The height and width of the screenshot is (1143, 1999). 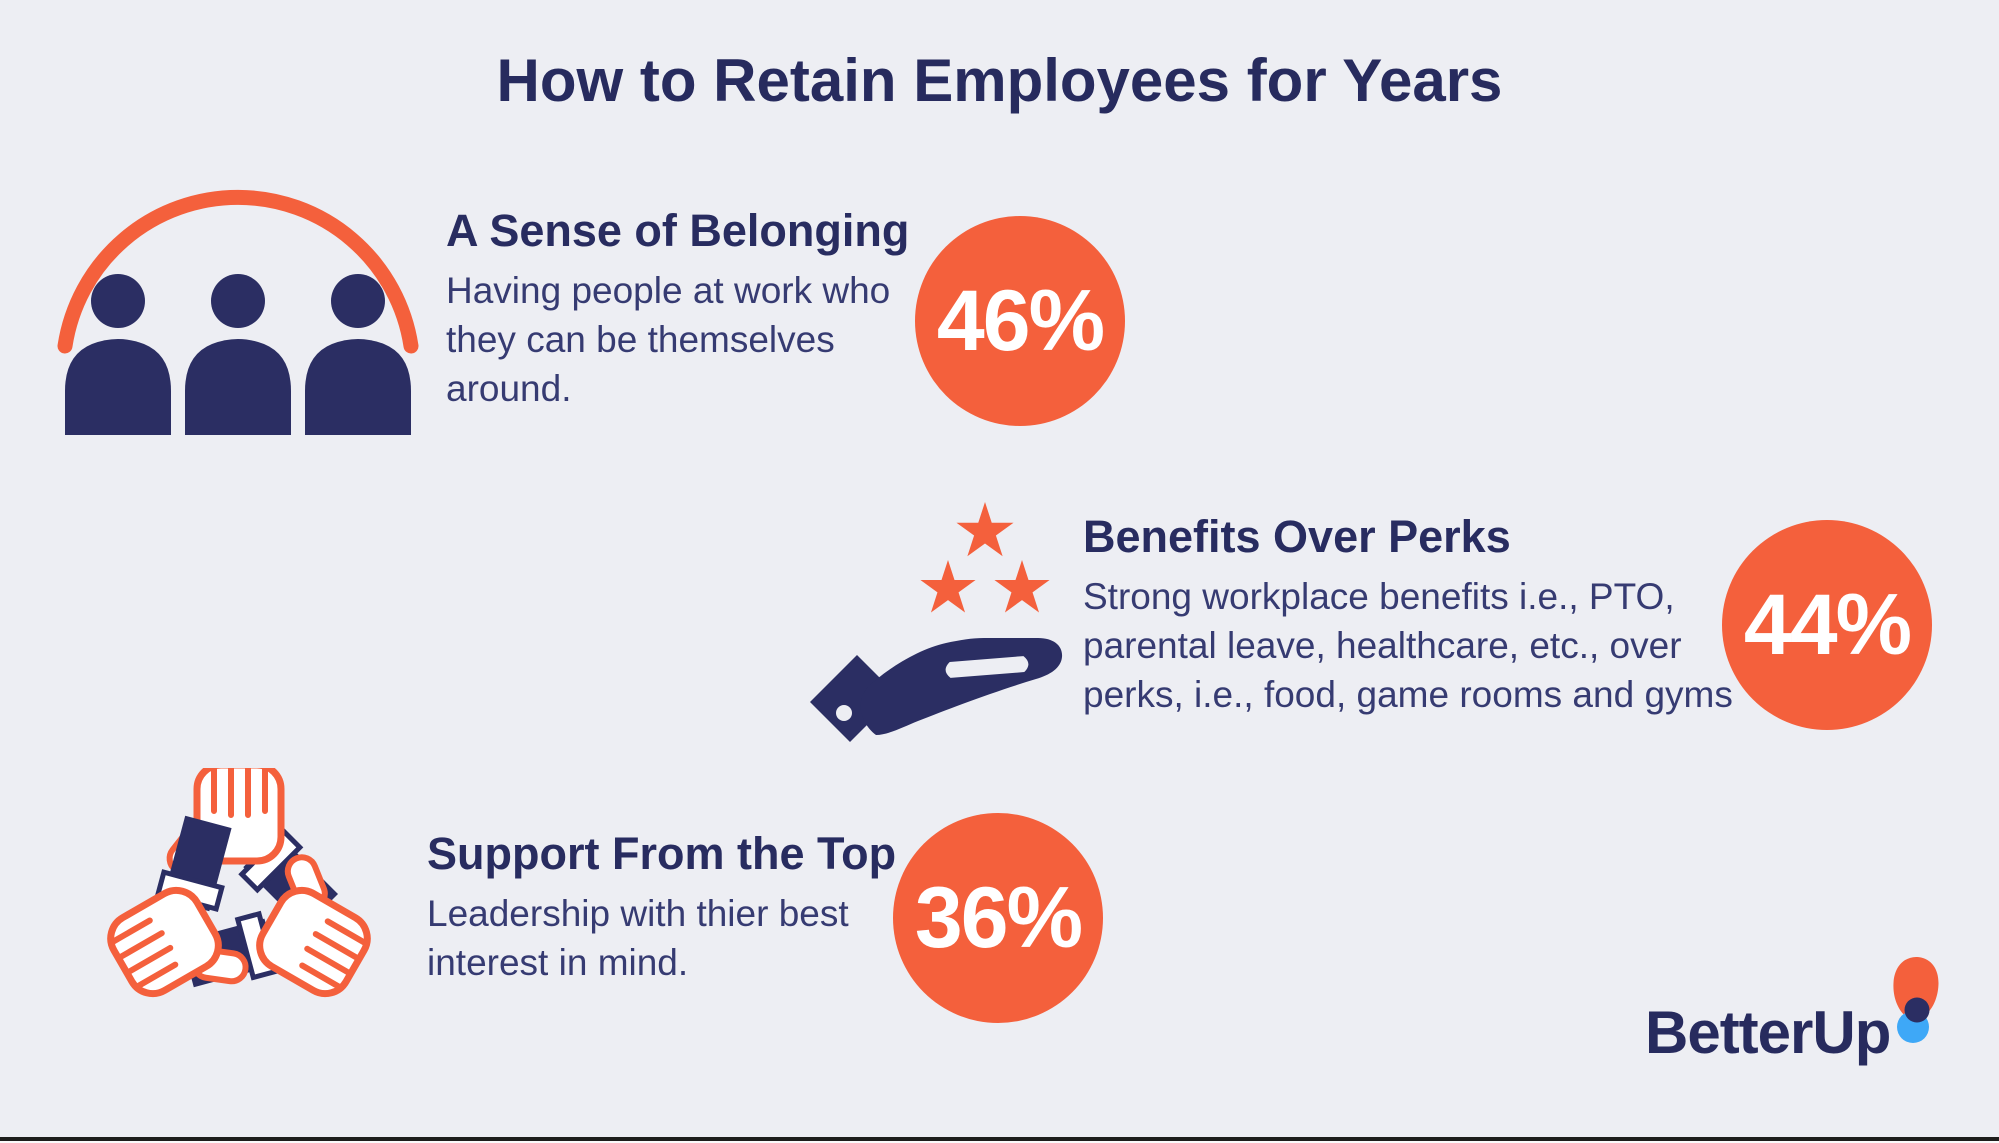 What do you see at coordinates (1297, 536) in the screenshot?
I see `section-heading: Benefits Over Perks` at bounding box center [1297, 536].